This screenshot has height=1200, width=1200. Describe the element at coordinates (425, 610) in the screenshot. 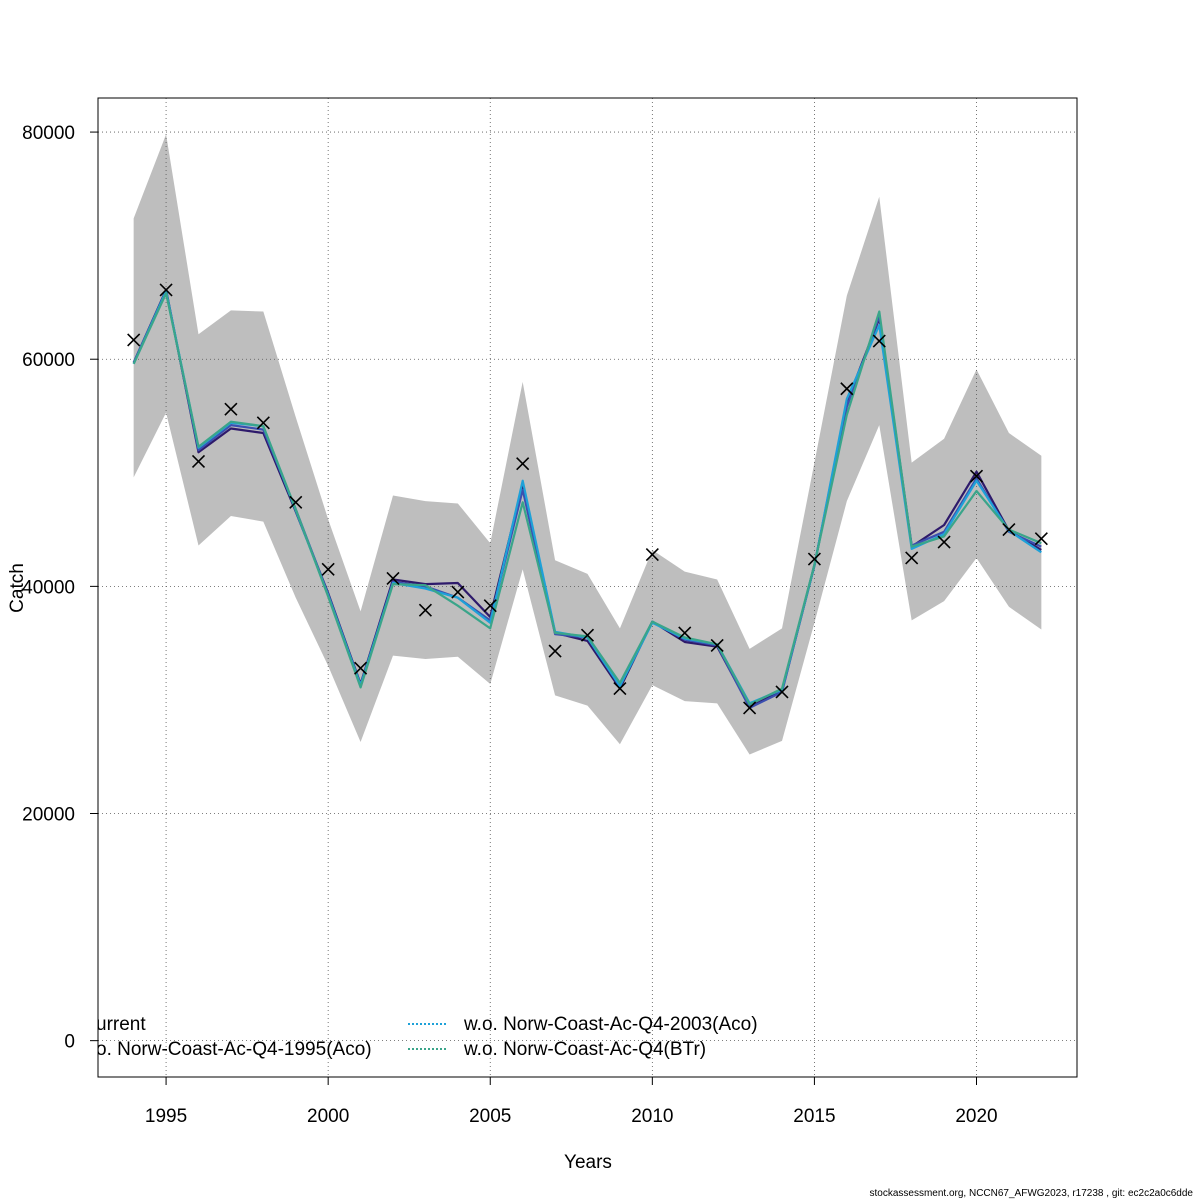

I see `observed-point-2003` at that location.